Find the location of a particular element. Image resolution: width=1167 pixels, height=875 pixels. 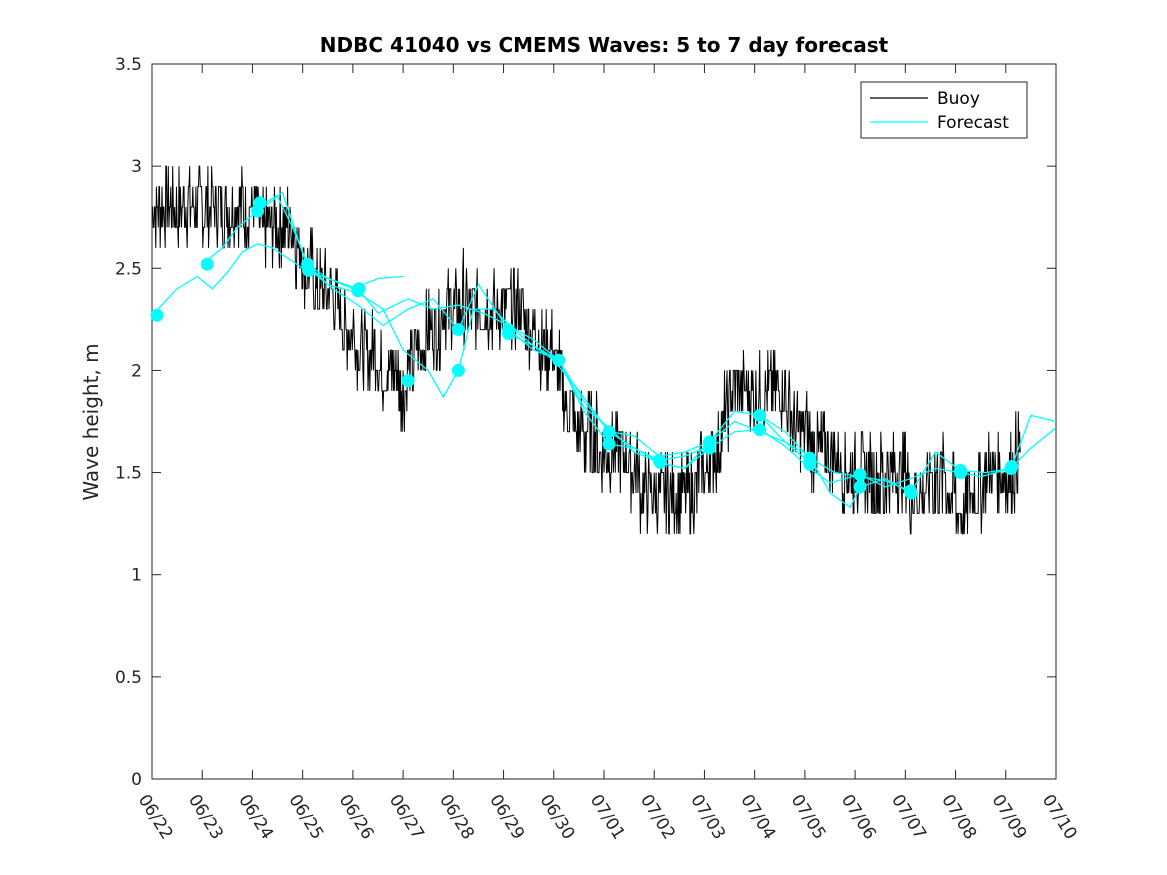

y-tick-label: 3.5 is located at coordinates (128, 65).